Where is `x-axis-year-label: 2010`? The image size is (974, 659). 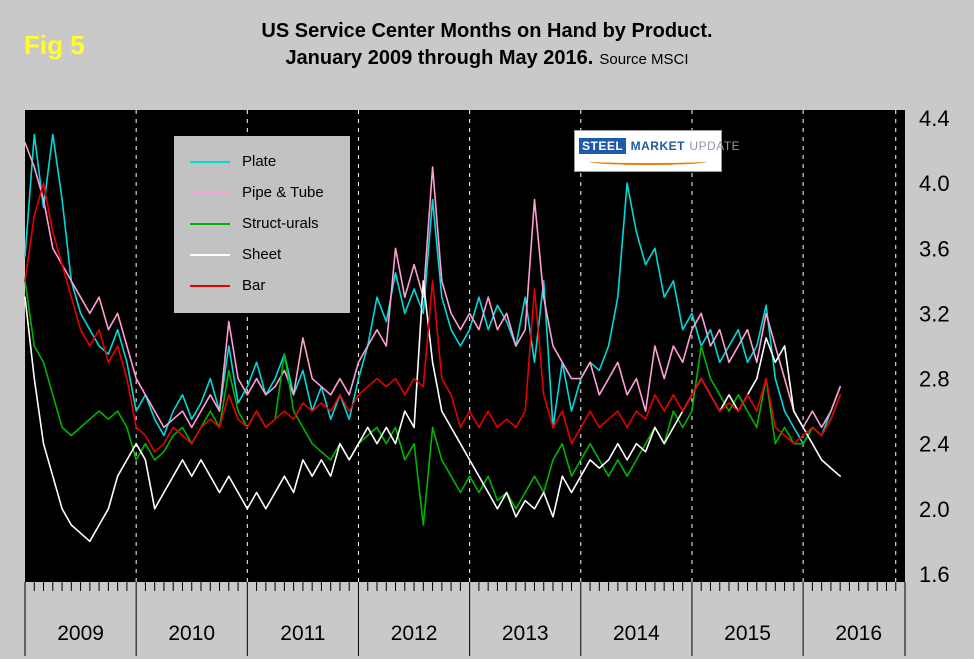
x-axis-year-label: 2010 is located at coordinates (191, 633).